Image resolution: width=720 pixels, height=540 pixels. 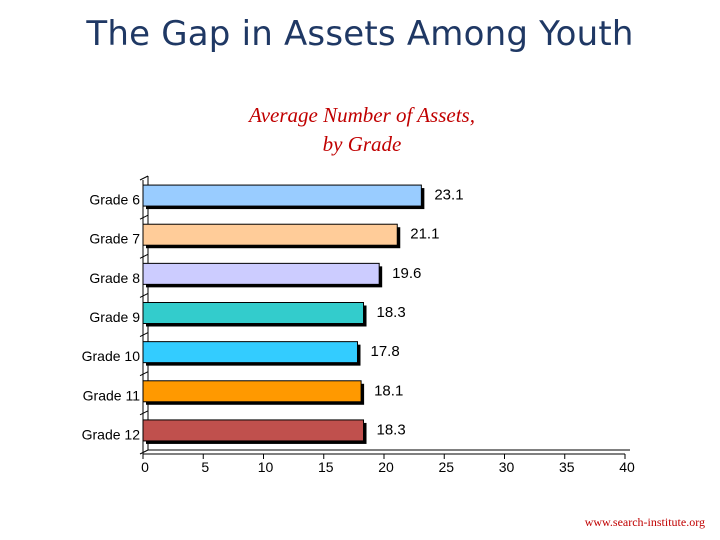 What do you see at coordinates (361, 129) in the screenshot?
I see `chart-title: Average Number of Assets, by Grade` at bounding box center [361, 129].